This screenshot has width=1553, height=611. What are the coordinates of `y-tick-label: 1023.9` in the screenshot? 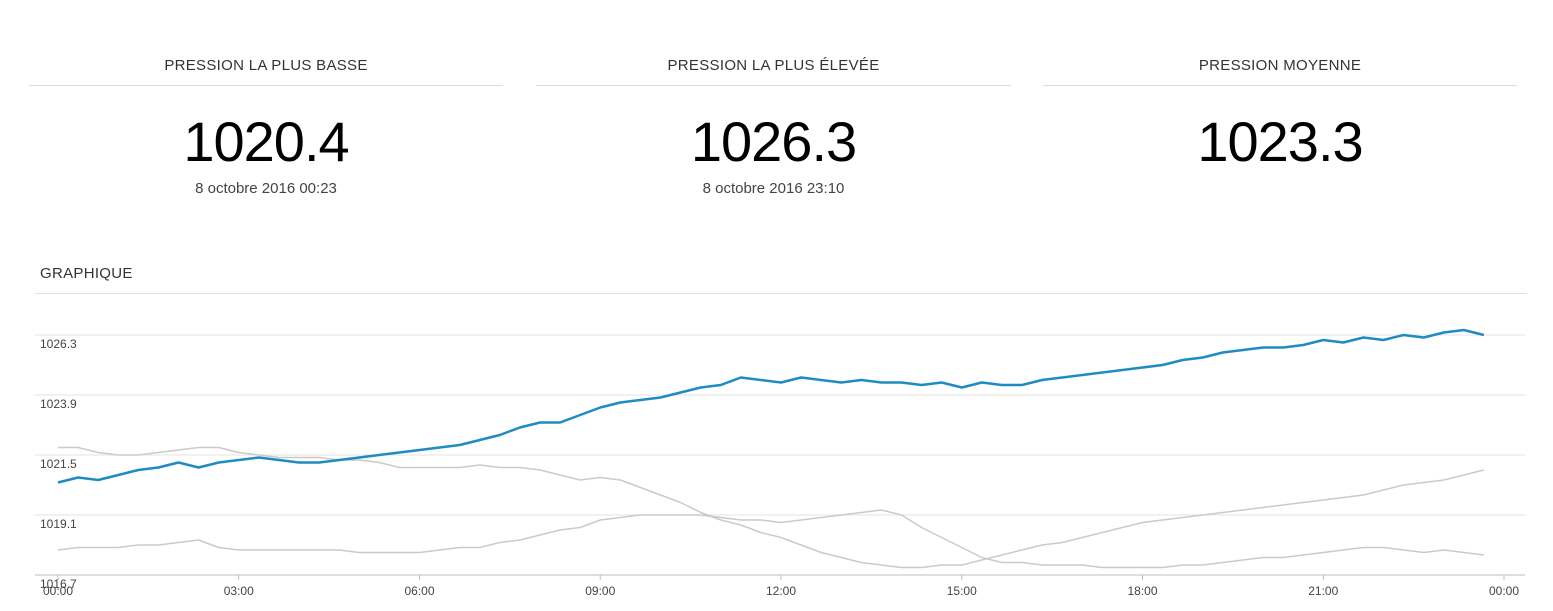 It's located at (58, 404).